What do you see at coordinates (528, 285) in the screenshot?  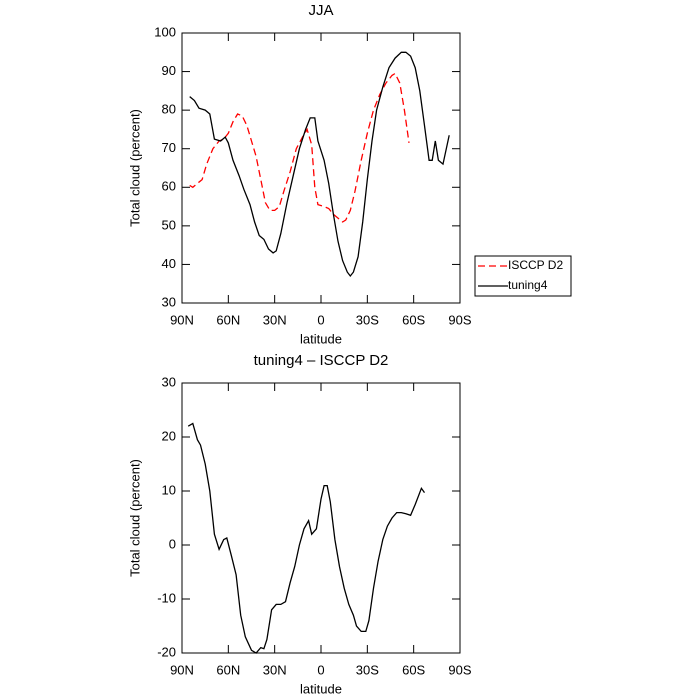 I see `legend-label: tuning4` at bounding box center [528, 285].